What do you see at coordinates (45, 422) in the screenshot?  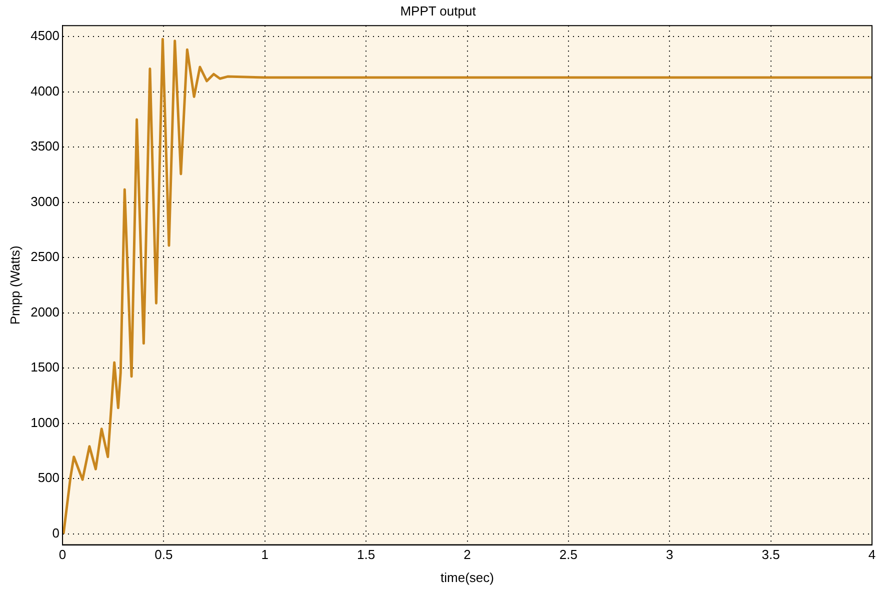 I see `y-tick-label: 1000` at bounding box center [45, 422].